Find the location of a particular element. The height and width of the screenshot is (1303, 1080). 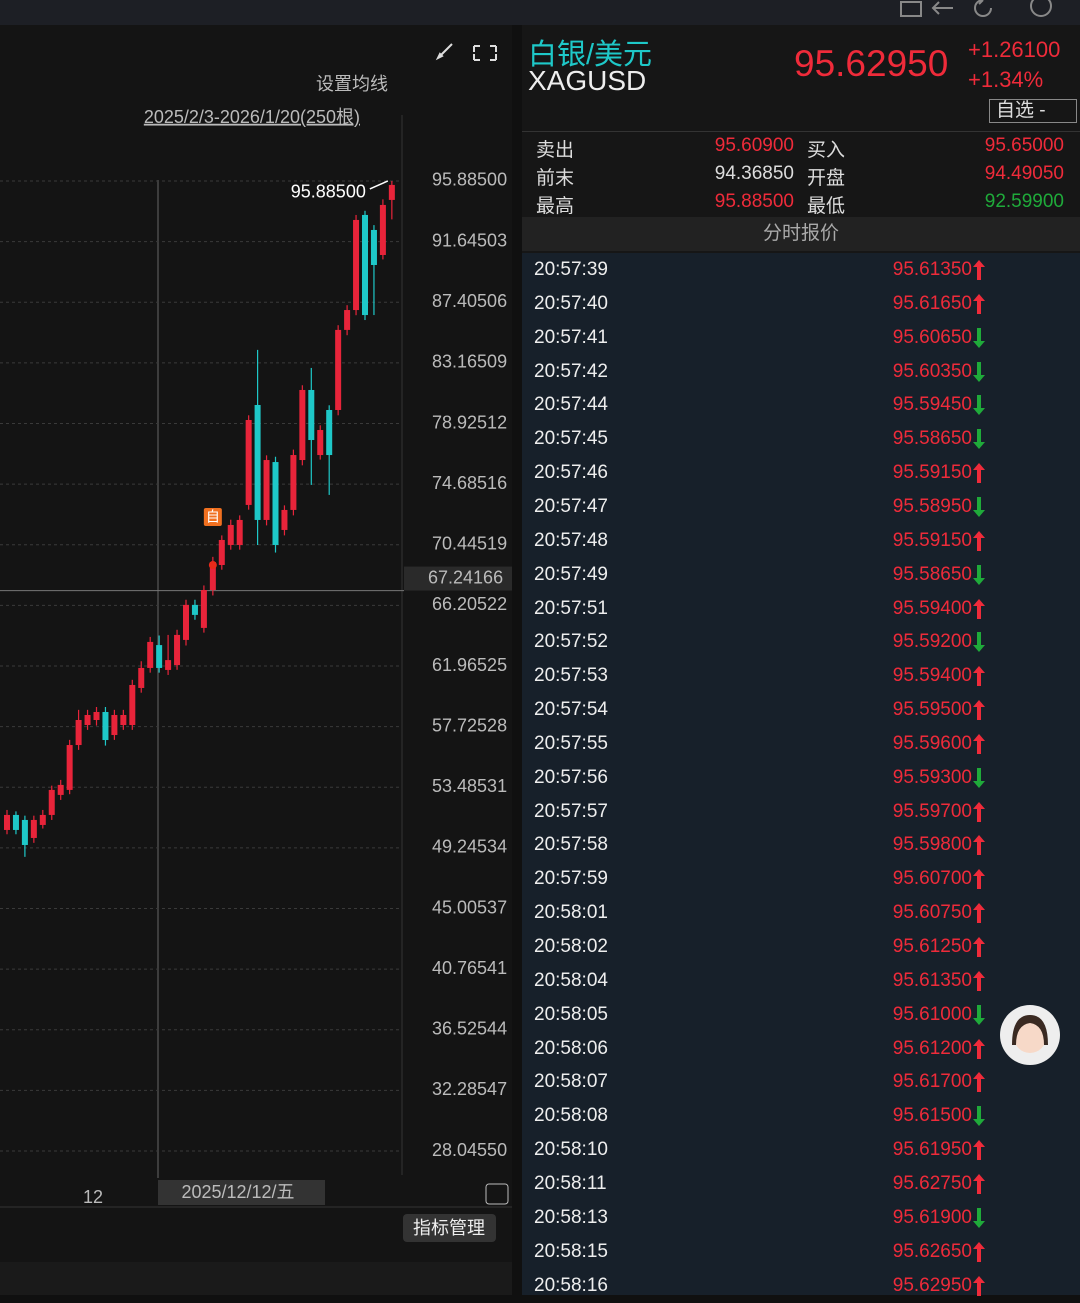

indicator-label: 指标管理 is located at coordinates (449, 1228).